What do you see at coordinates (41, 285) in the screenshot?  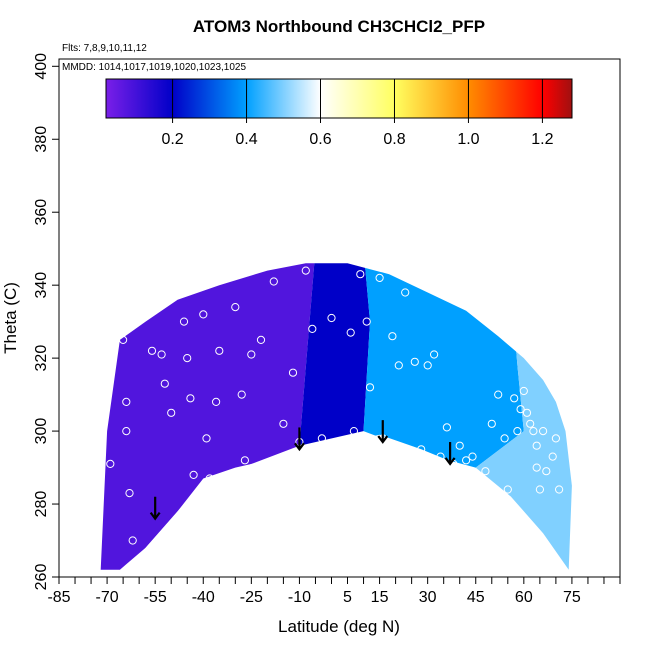 I see `y-tick-label: 340` at bounding box center [41, 285].